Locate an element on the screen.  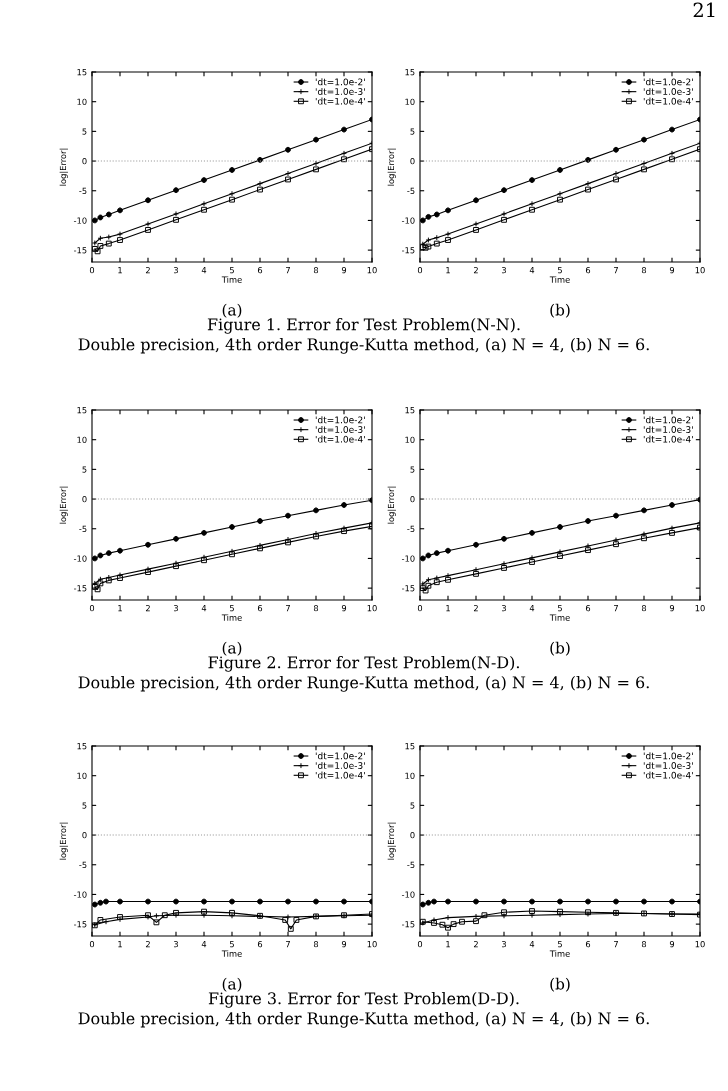
caption: Figure 2. Error for Test Problem(N-D). is located at coordinates (363, 664).